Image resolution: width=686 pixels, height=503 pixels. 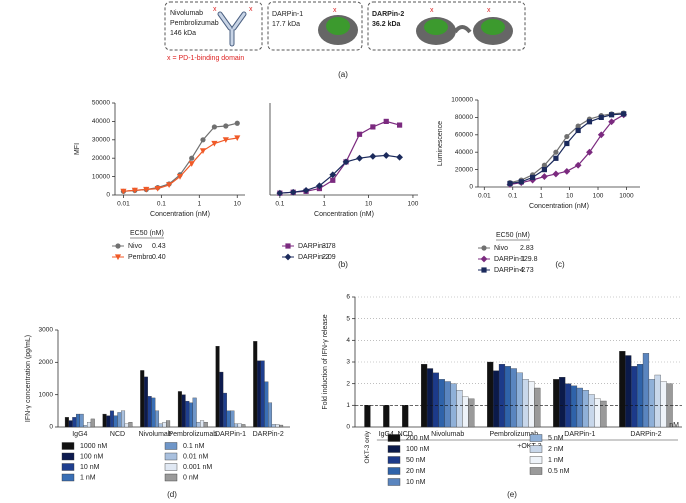 What do you see at coordinates (529, 259) in the screenshot?
I see `legend-value: 129.8` at bounding box center [529, 259].